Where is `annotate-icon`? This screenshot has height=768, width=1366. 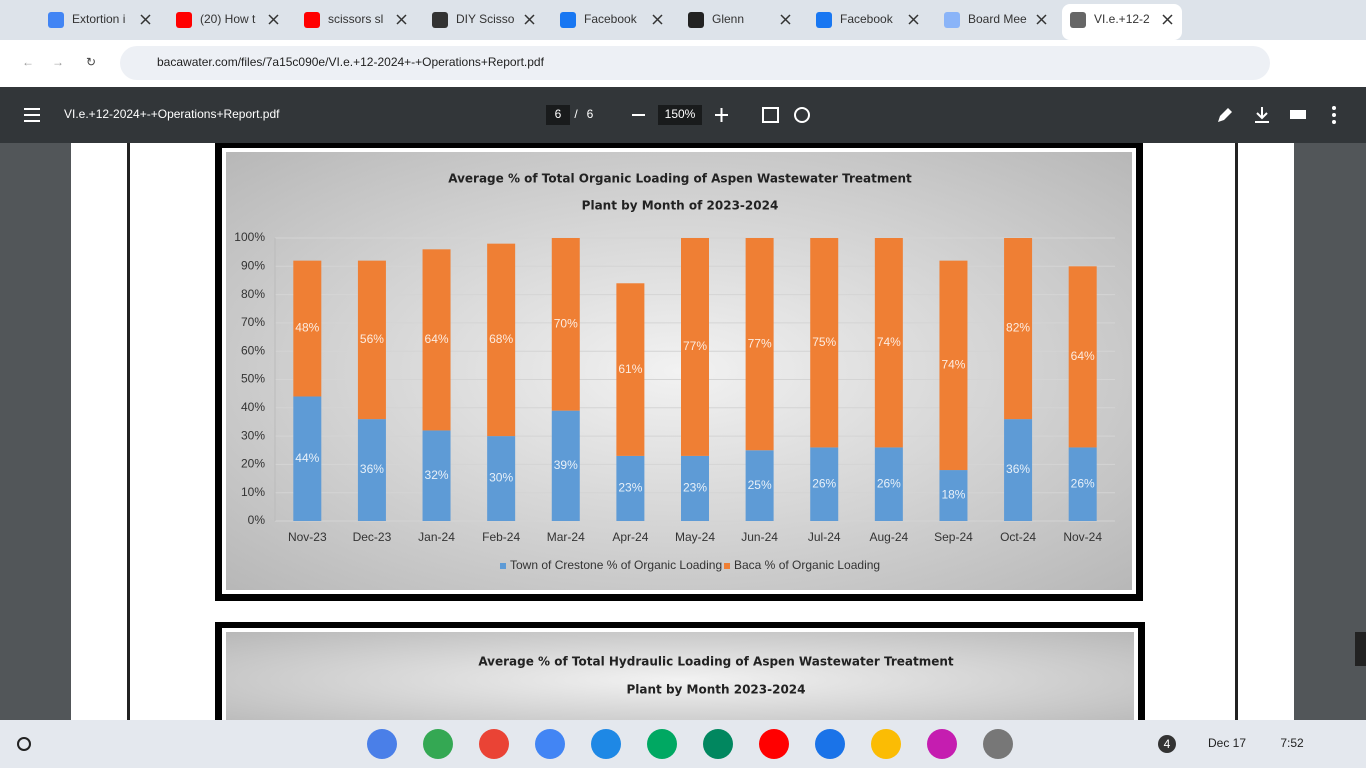
annotate-icon is located at coordinates (1225, 115).